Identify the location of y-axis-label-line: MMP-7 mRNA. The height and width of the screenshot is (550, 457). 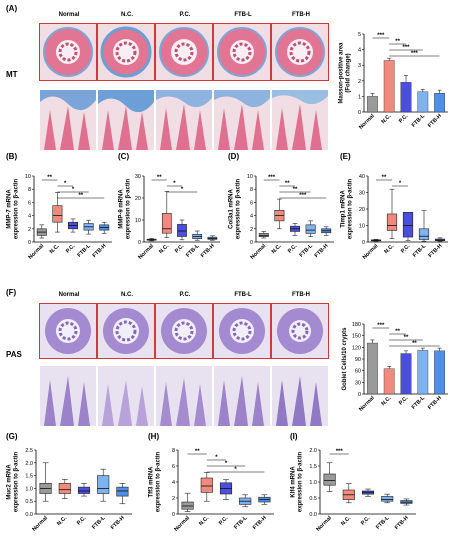
(10, 209).